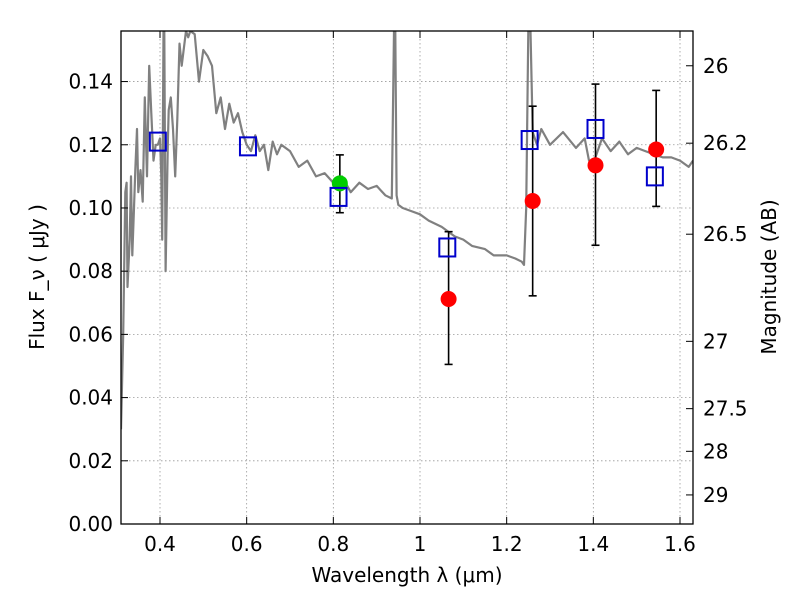 This screenshot has width=800, height=600. What do you see at coordinates (90, 82) in the screenshot?
I see `y-tick-label: 0.14` at bounding box center [90, 82].